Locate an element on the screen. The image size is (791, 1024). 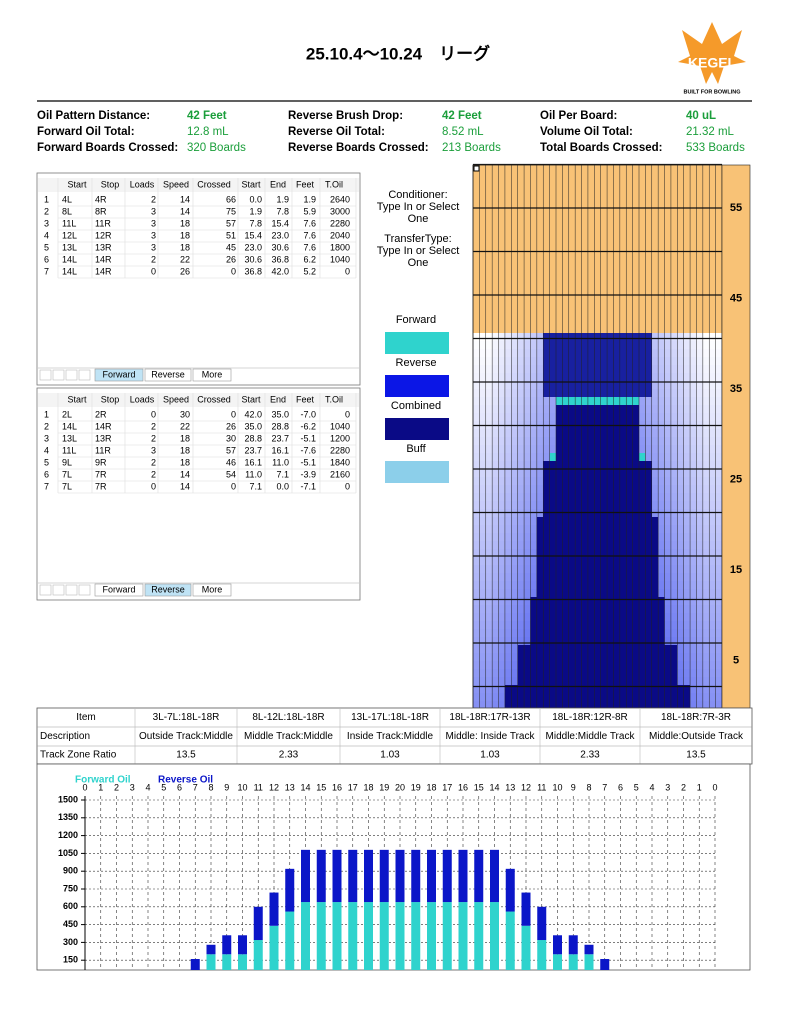
x-tick-label: 9 is located at coordinates (226, 787).